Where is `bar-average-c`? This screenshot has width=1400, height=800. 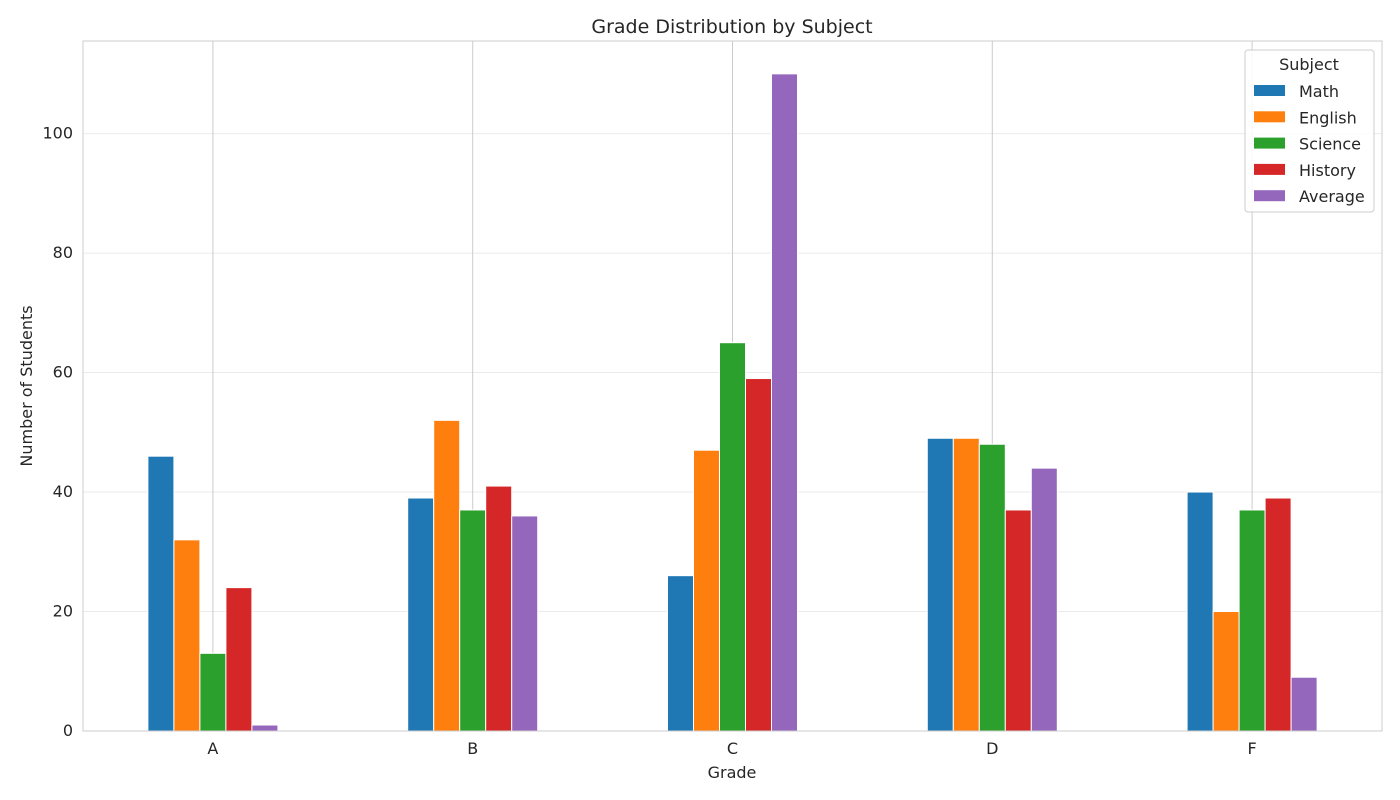 bar-average-c is located at coordinates (784, 402).